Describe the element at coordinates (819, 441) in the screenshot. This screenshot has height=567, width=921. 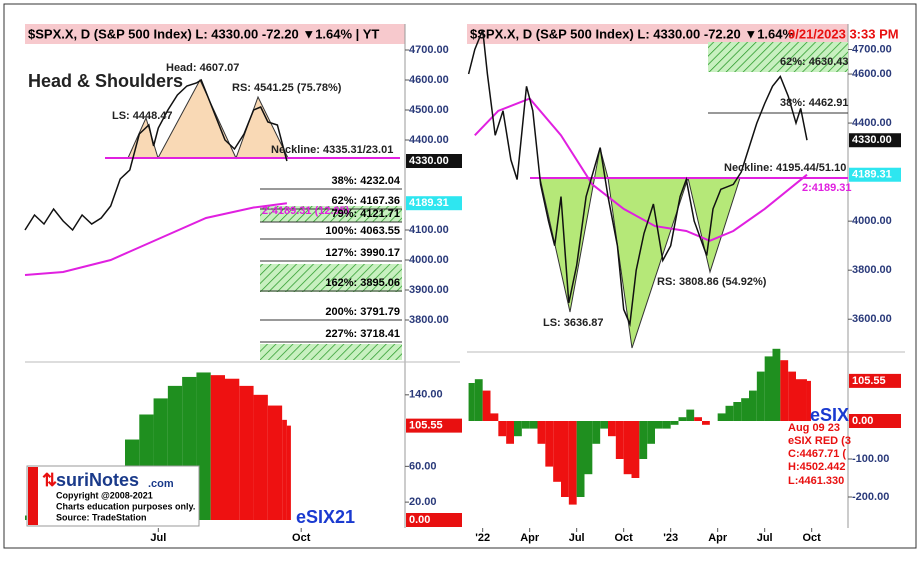
I see `info: eSIX RED (3` at that location.